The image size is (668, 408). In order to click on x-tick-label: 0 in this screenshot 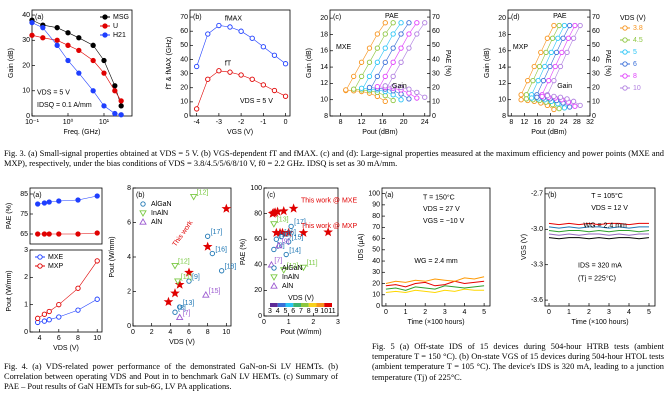, I will do `click(386, 312)`.